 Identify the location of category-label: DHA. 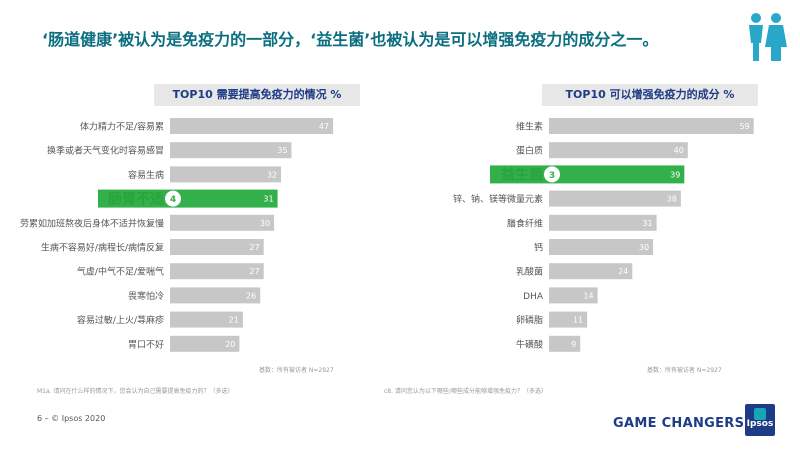
(533, 297).